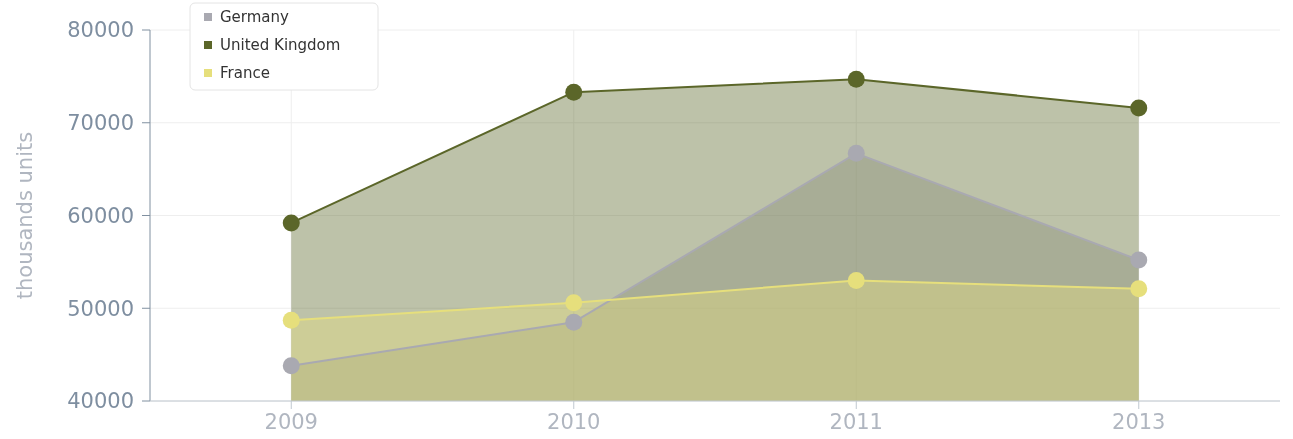 The height and width of the screenshot is (439, 1293). What do you see at coordinates (574, 422) in the screenshot?
I see `x-tick-label: 2010` at bounding box center [574, 422].